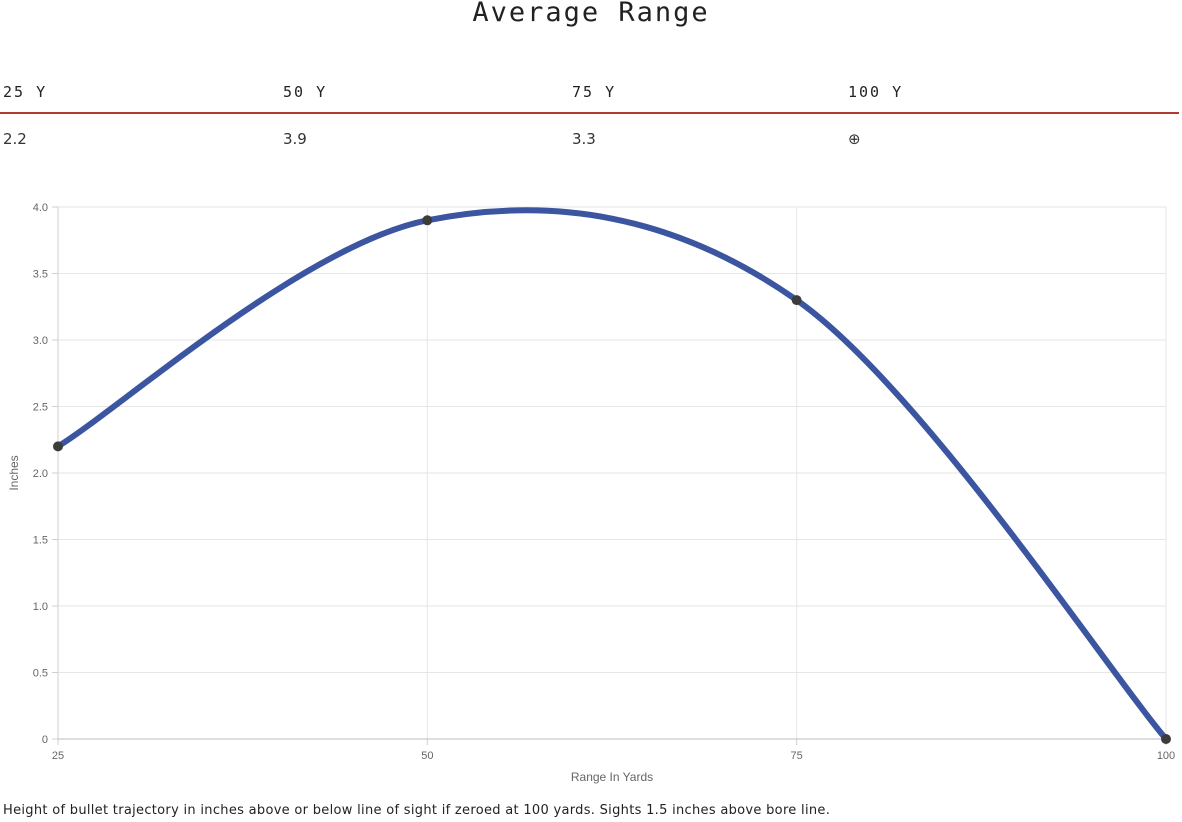  I want to click on y-tick-label: 2.0, so click(40, 474).